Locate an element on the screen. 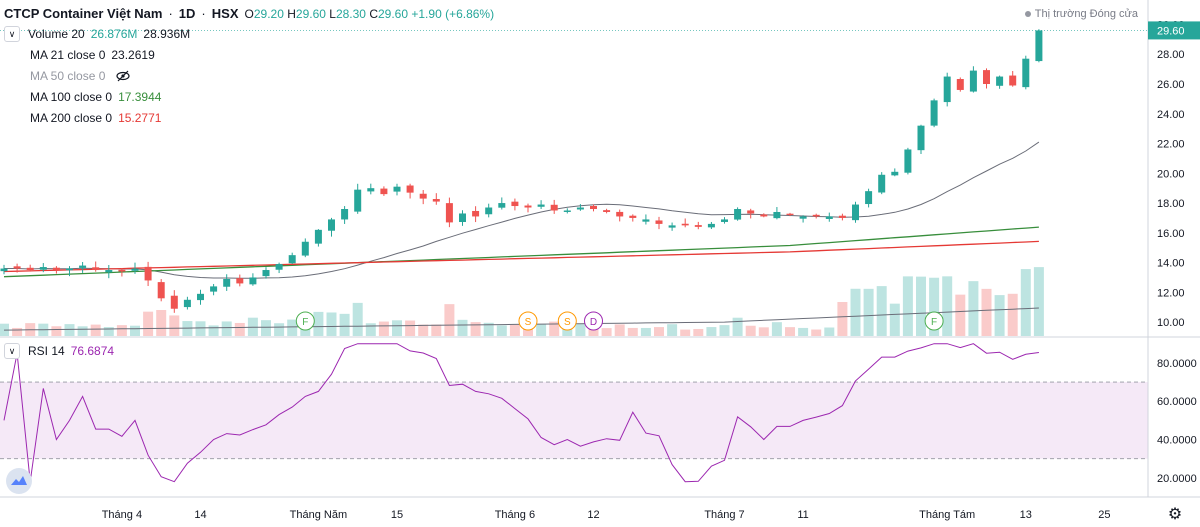  rsi-tick-label: 80.0000 is located at coordinates (1177, 364).